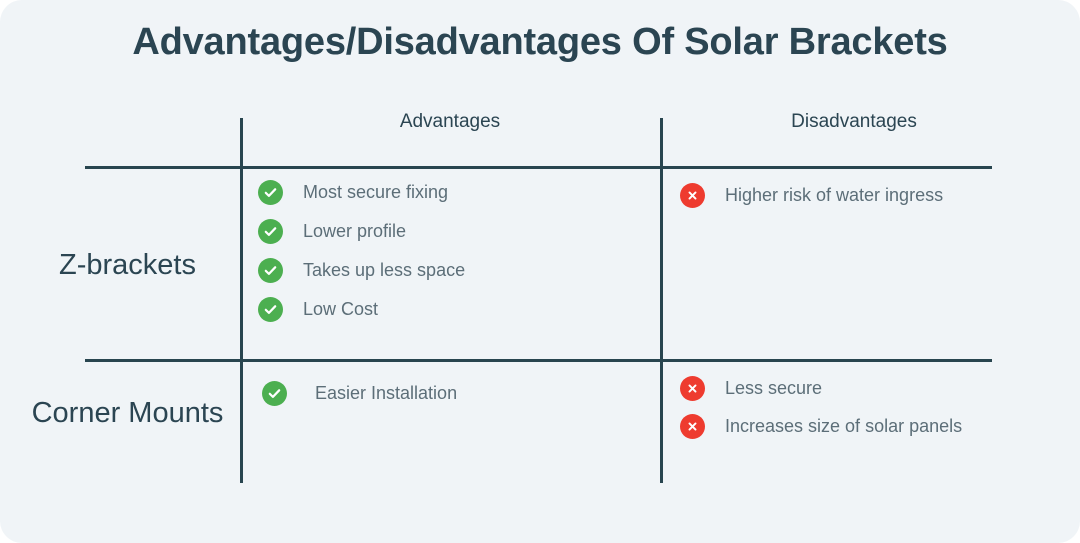  I want to click on list-item-label: Most secure fixing, so click(376, 192).